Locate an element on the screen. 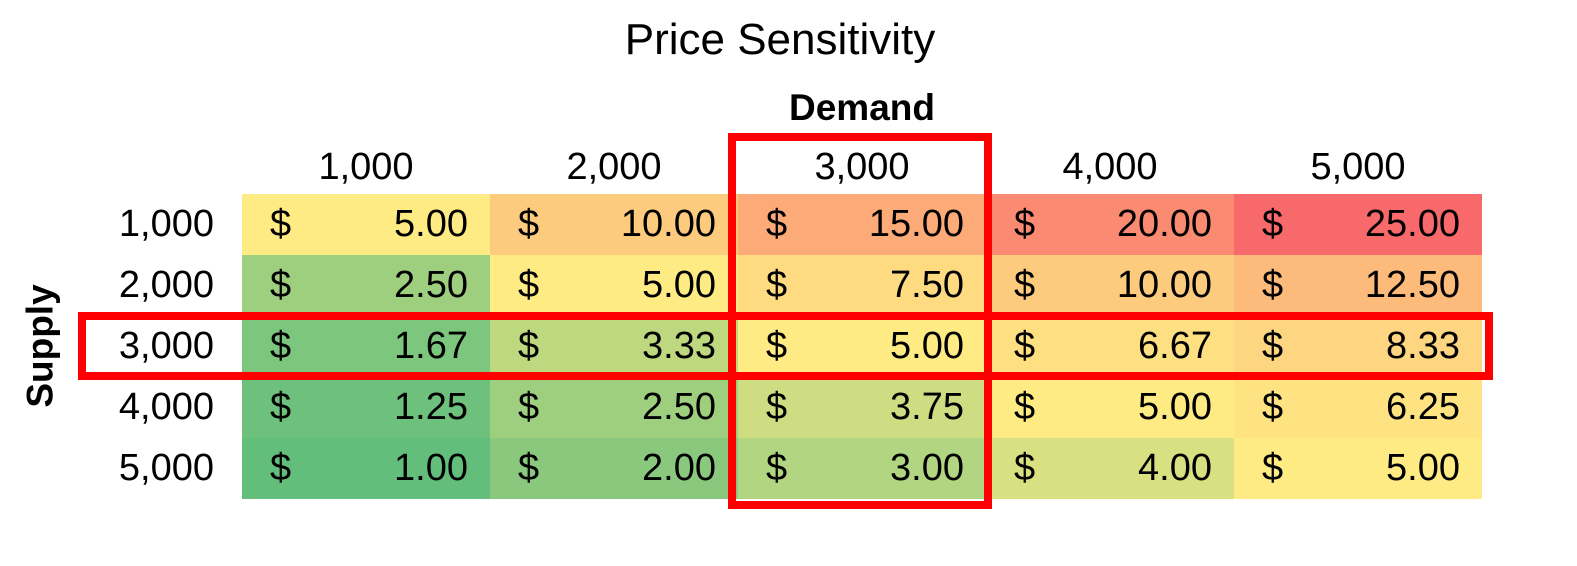 This screenshot has width=1577, height=566. heatmap-cell: $20.00 is located at coordinates (1110, 224).